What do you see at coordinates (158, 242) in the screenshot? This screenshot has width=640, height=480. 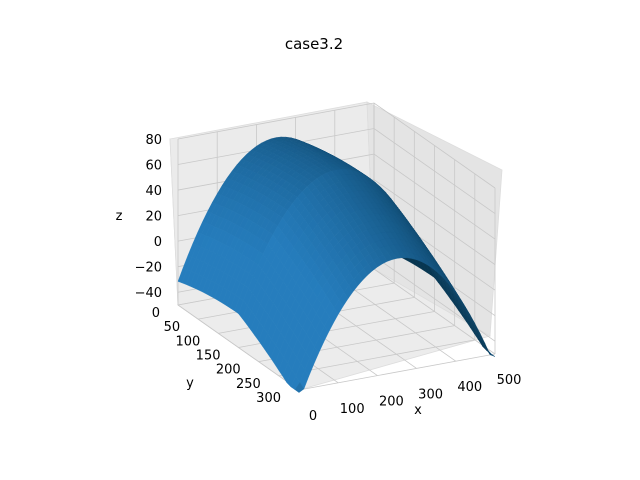 I see `z-tick-label: 0` at bounding box center [158, 242].